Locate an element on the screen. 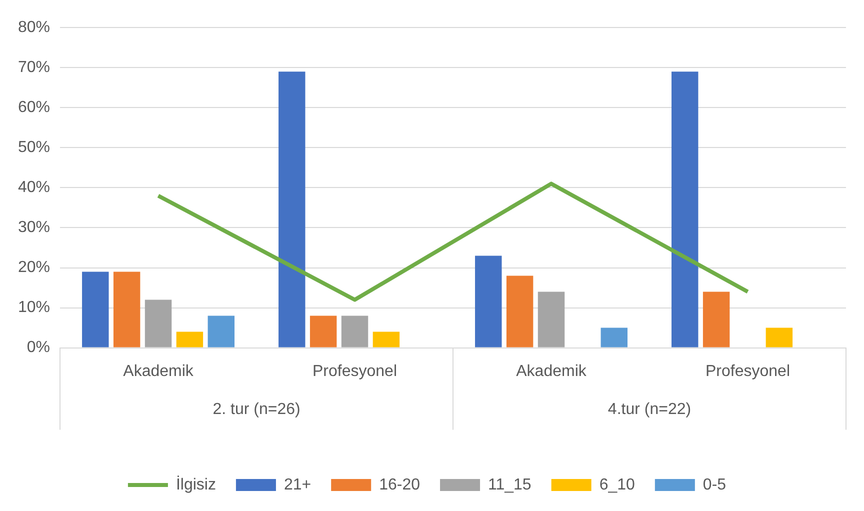  y-tick-label: 20% is located at coordinates (34, 267).